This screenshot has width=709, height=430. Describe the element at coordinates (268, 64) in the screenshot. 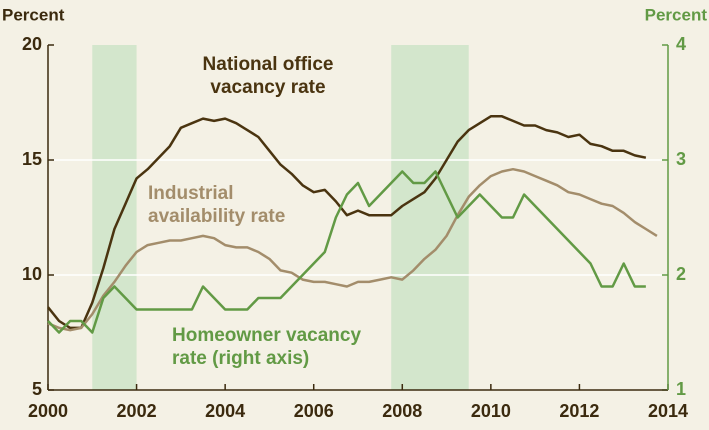

I see `annotation: National office` at that location.